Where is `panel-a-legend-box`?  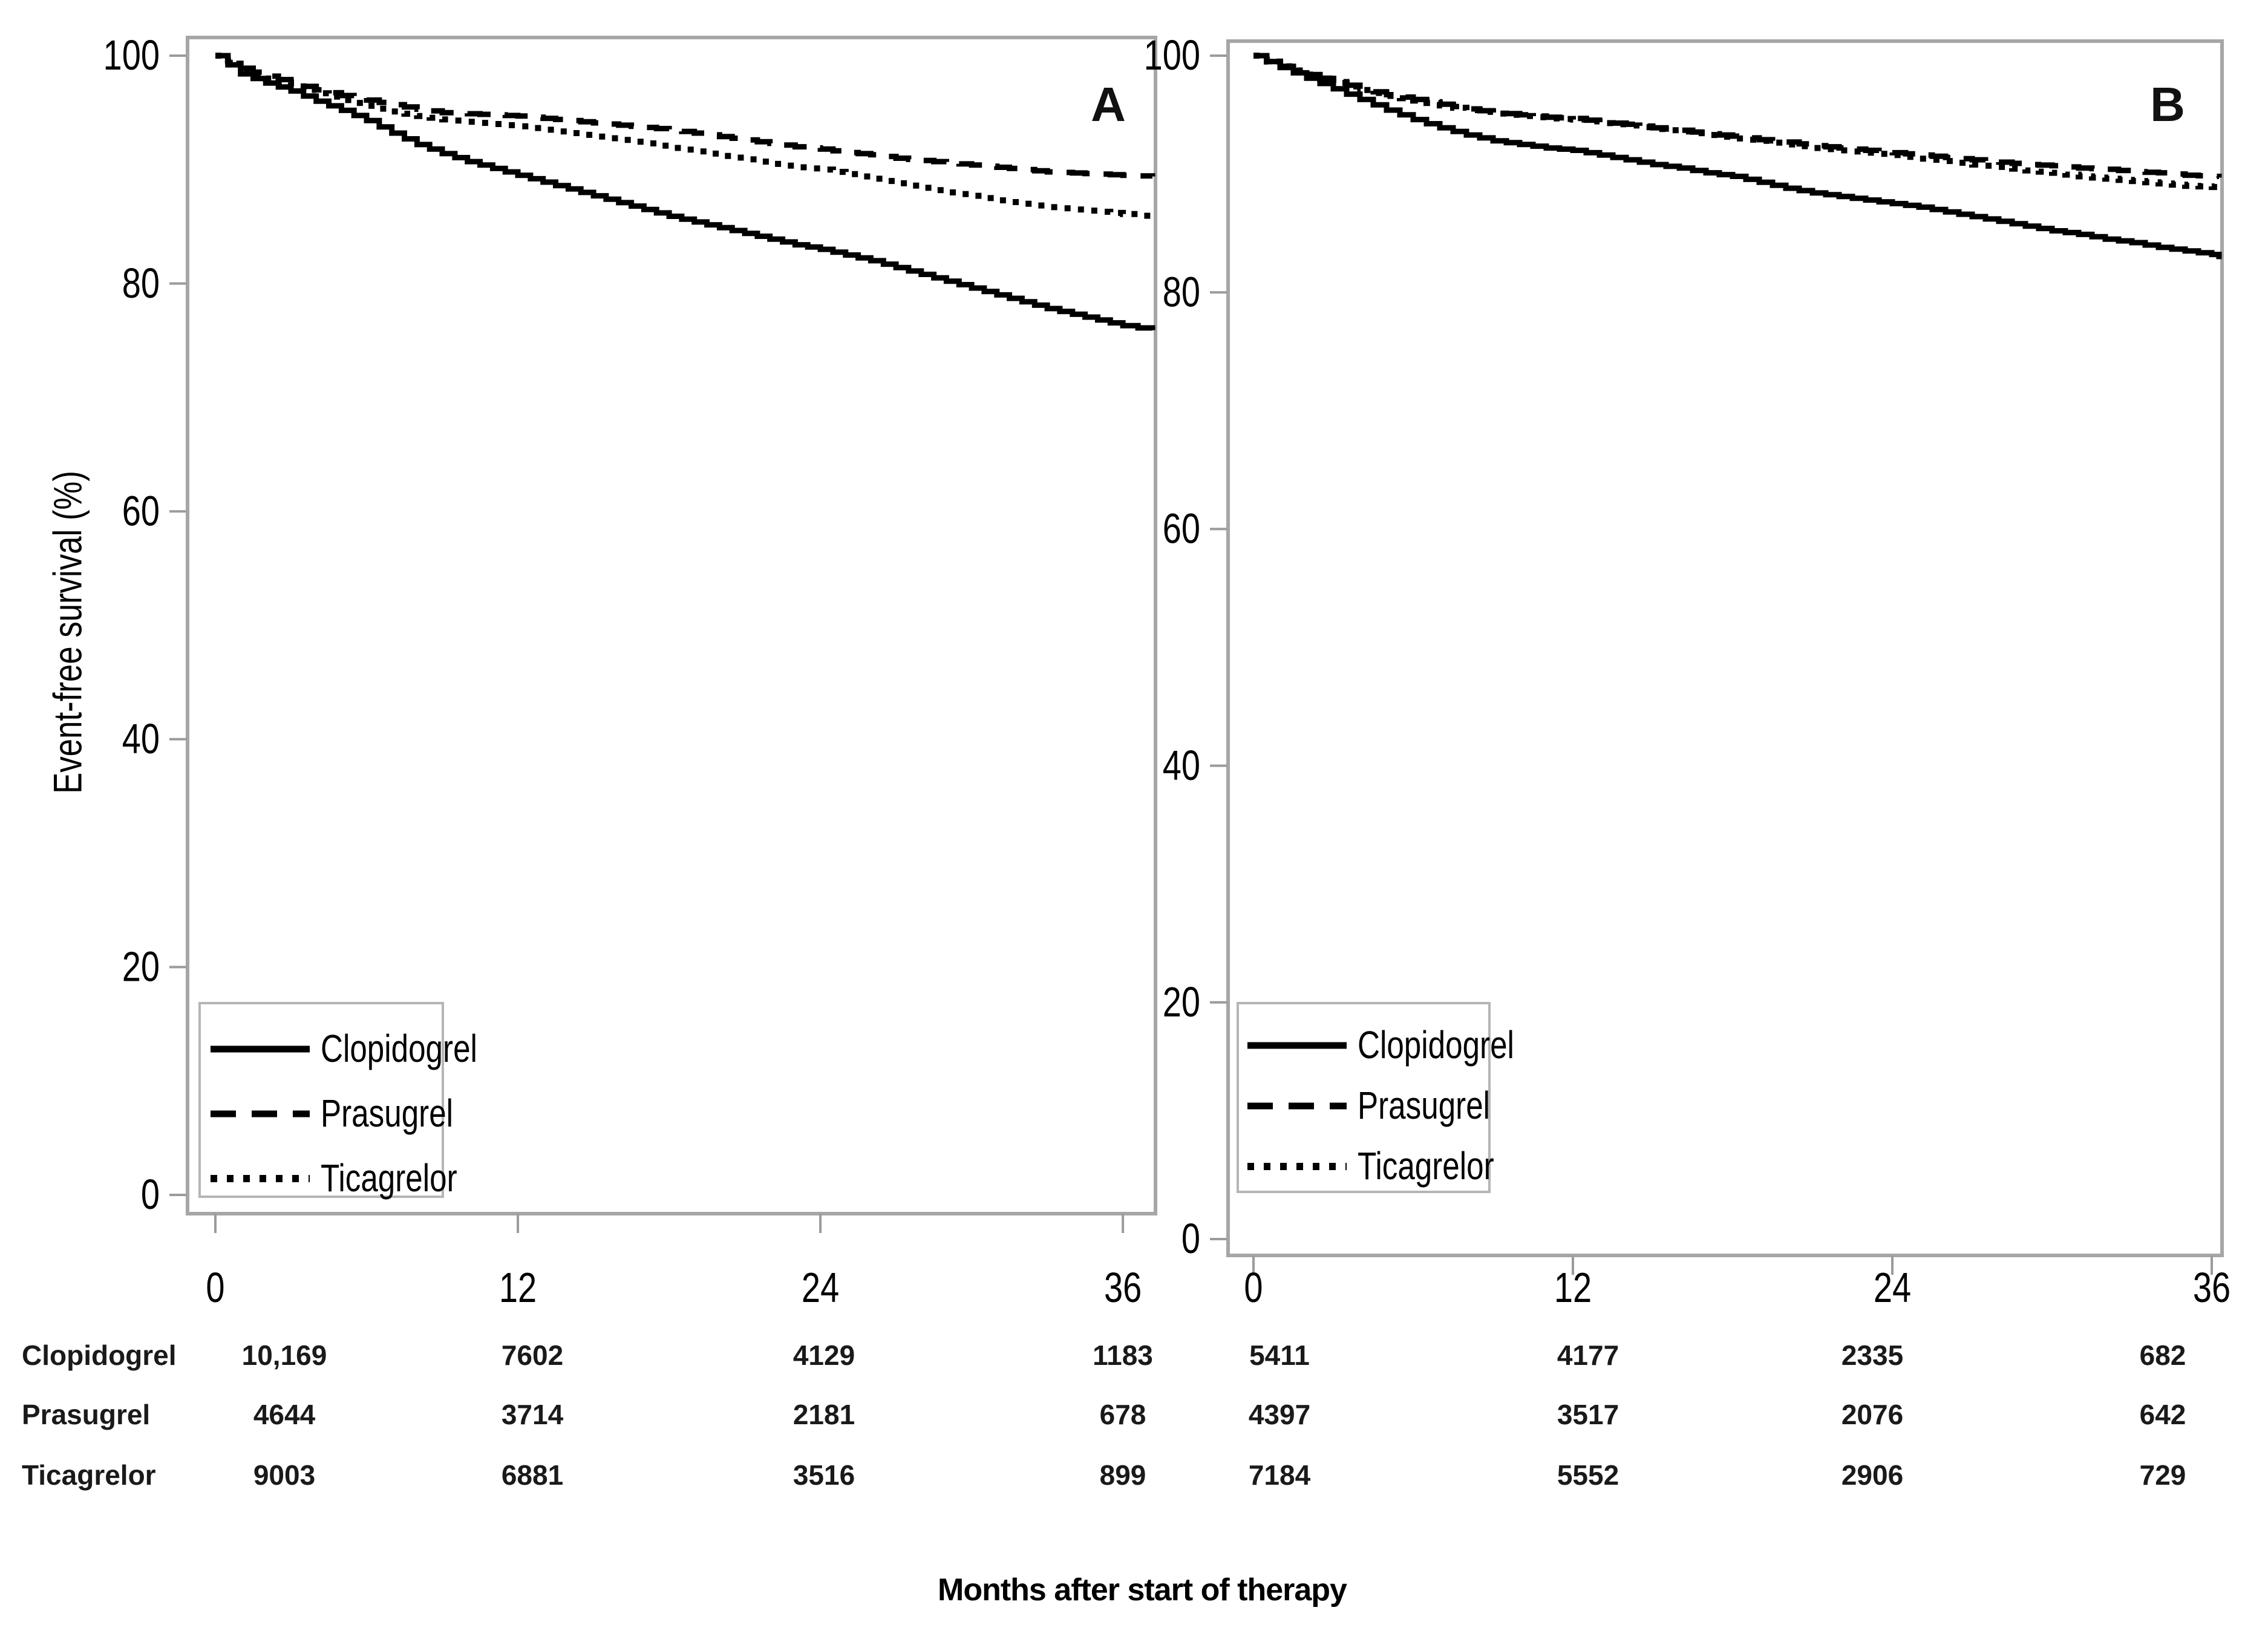 panel-a-legend-box is located at coordinates (321, 1100).